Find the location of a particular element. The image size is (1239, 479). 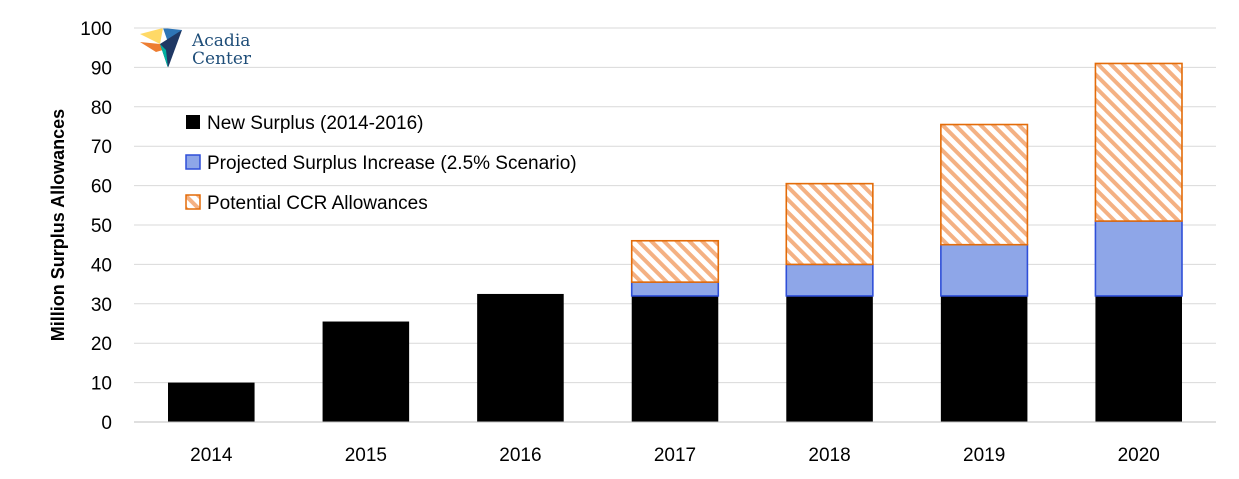

x-tick-label: 2016 is located at coordinates (520, 455).